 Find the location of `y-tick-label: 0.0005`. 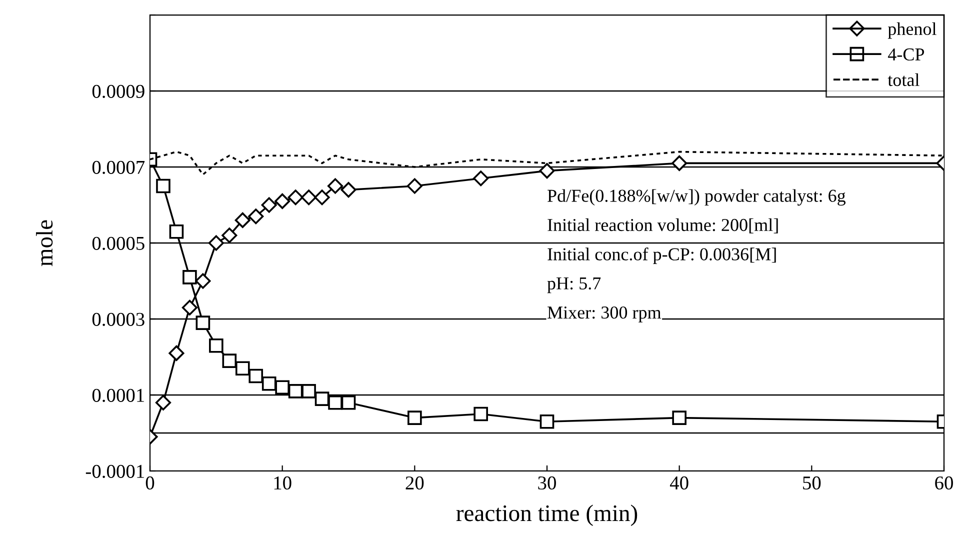

y-tick-label: 0.0005 is located at coordinates (118, 243).